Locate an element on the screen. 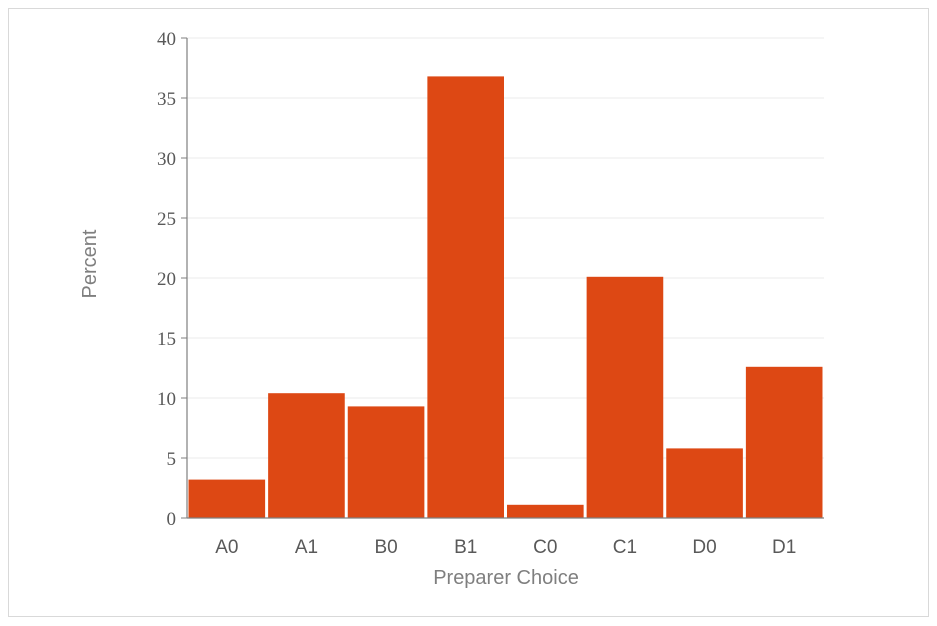  bar-d1 is located at coordinates (784, 442).